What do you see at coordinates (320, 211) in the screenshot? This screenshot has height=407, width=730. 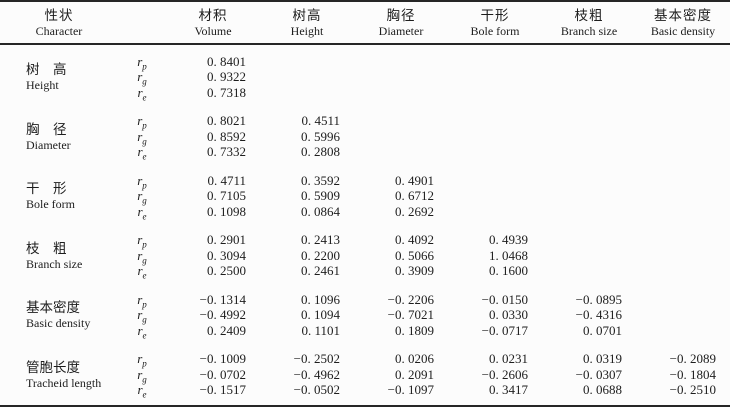 I see `value-cell: 0. 0864` at bounding box center [320, 211].